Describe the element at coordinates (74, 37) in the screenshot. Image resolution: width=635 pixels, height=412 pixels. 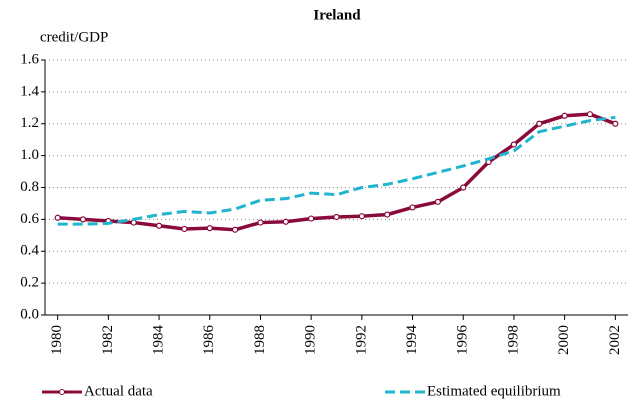
I see `y-axis-label: credit/GDP` at that location.